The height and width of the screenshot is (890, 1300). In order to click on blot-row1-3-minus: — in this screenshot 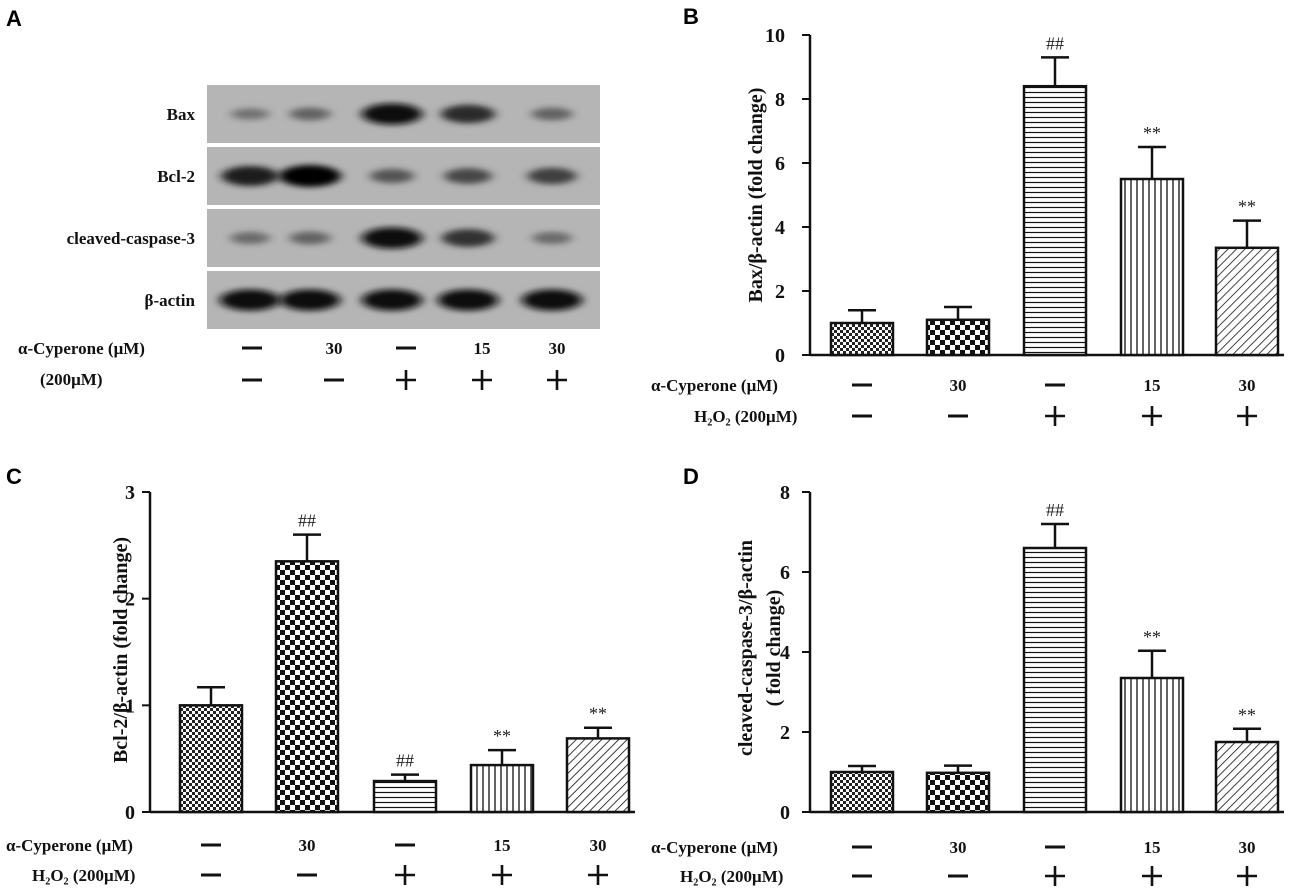, I will do `click(406, 348)`.